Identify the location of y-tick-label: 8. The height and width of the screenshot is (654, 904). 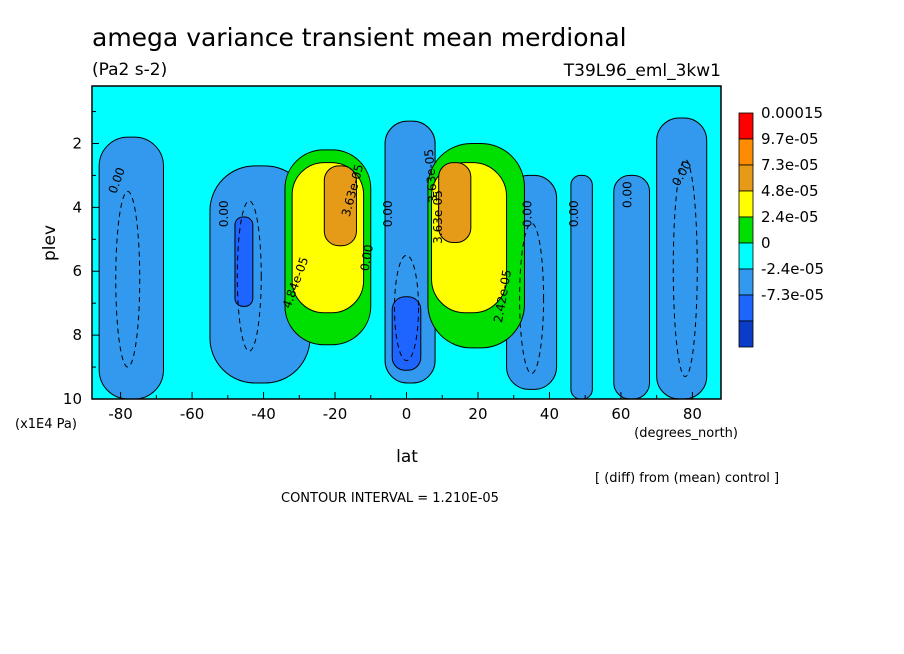
(77, 335).